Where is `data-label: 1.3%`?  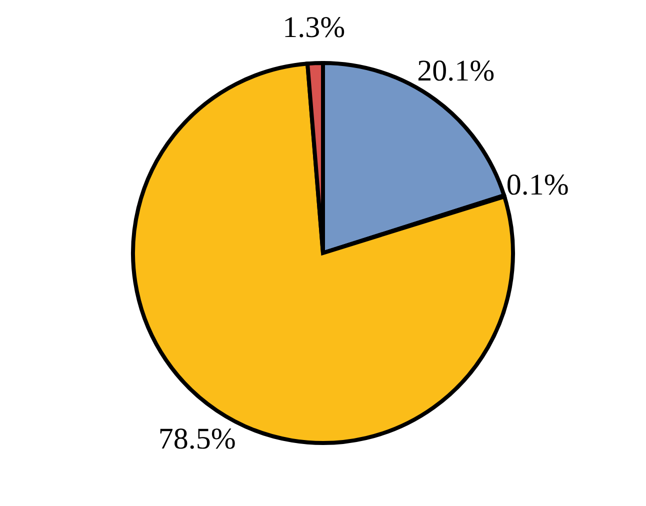 data-label: 1.3% is located at coordinates (314, 27).